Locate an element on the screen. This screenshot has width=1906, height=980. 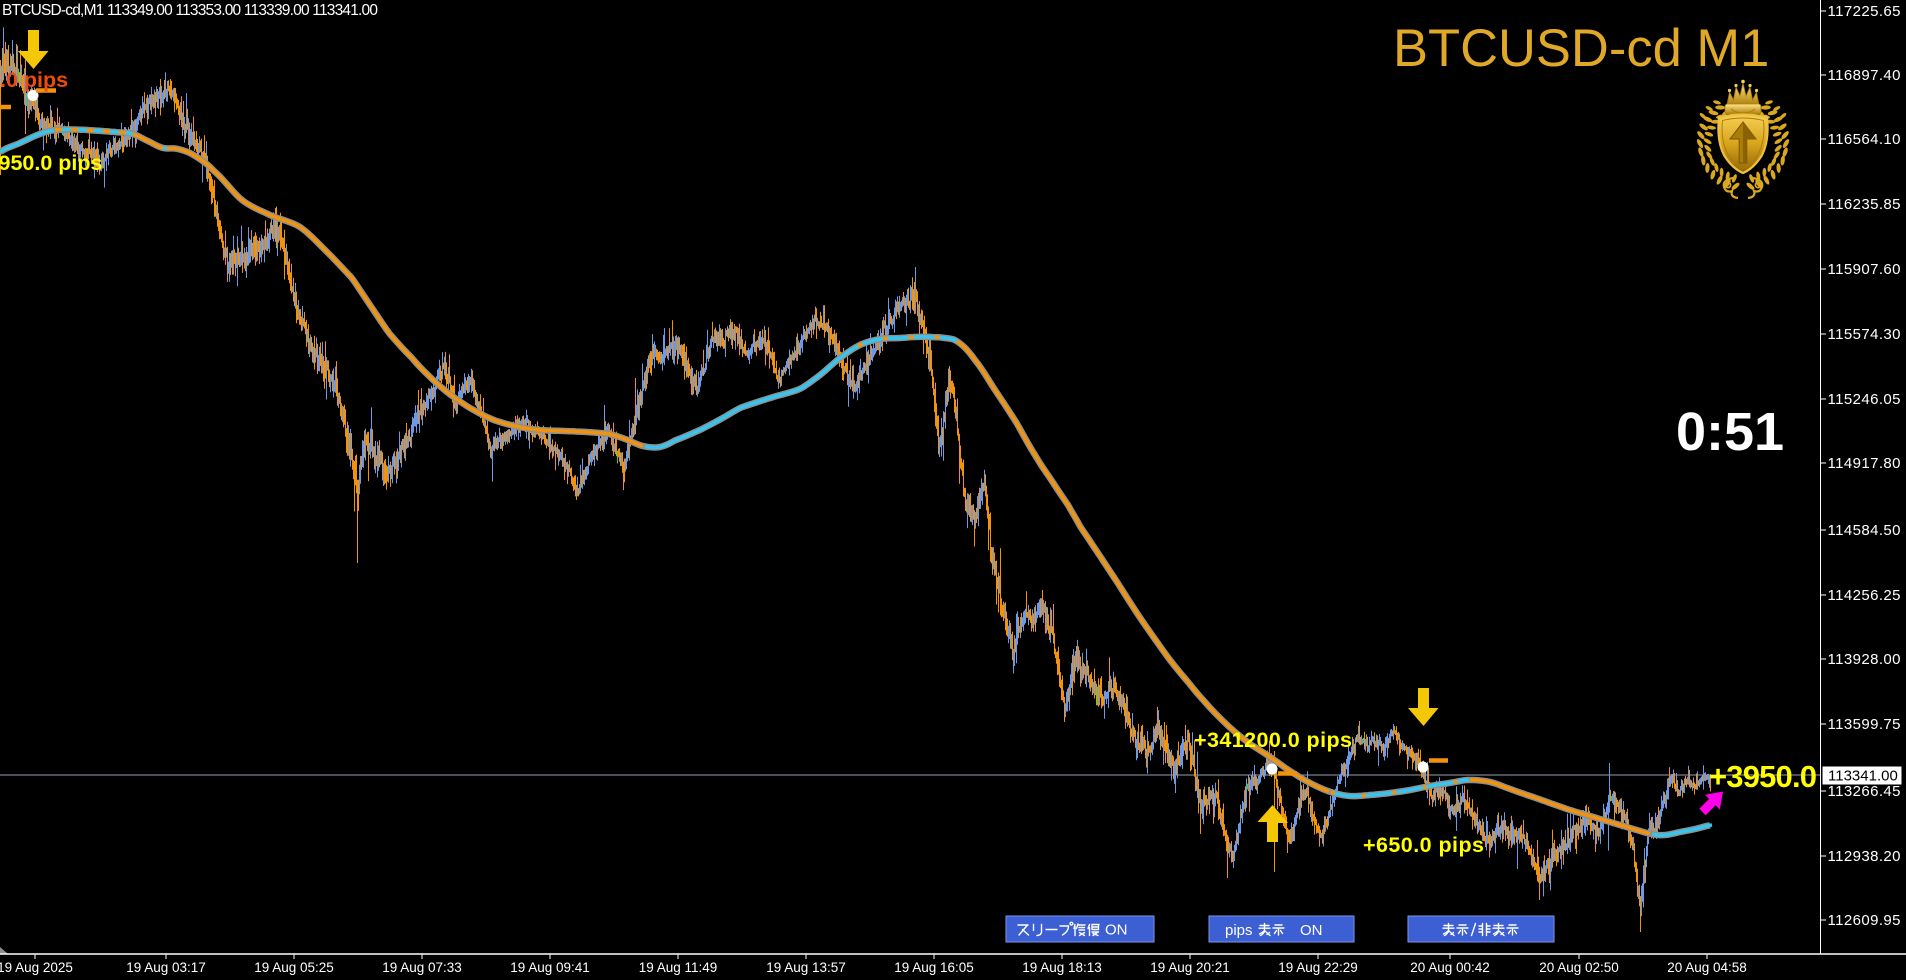
svg-text: pips is located at coordinates (1239, 930).